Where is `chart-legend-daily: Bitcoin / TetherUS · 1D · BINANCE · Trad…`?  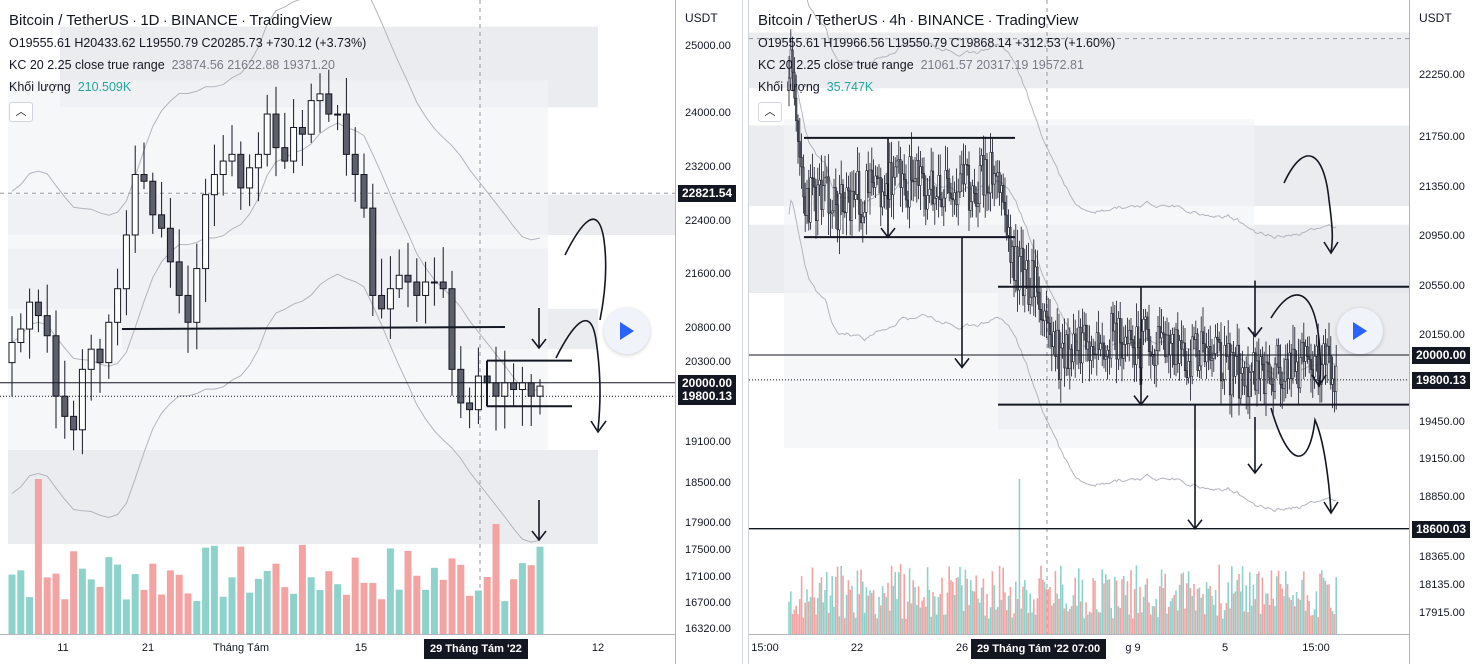 chart-legend-daily: Bitcoin / TetherUS · 1D · BINANCE · Trad… is located at coordinates (187, 66).